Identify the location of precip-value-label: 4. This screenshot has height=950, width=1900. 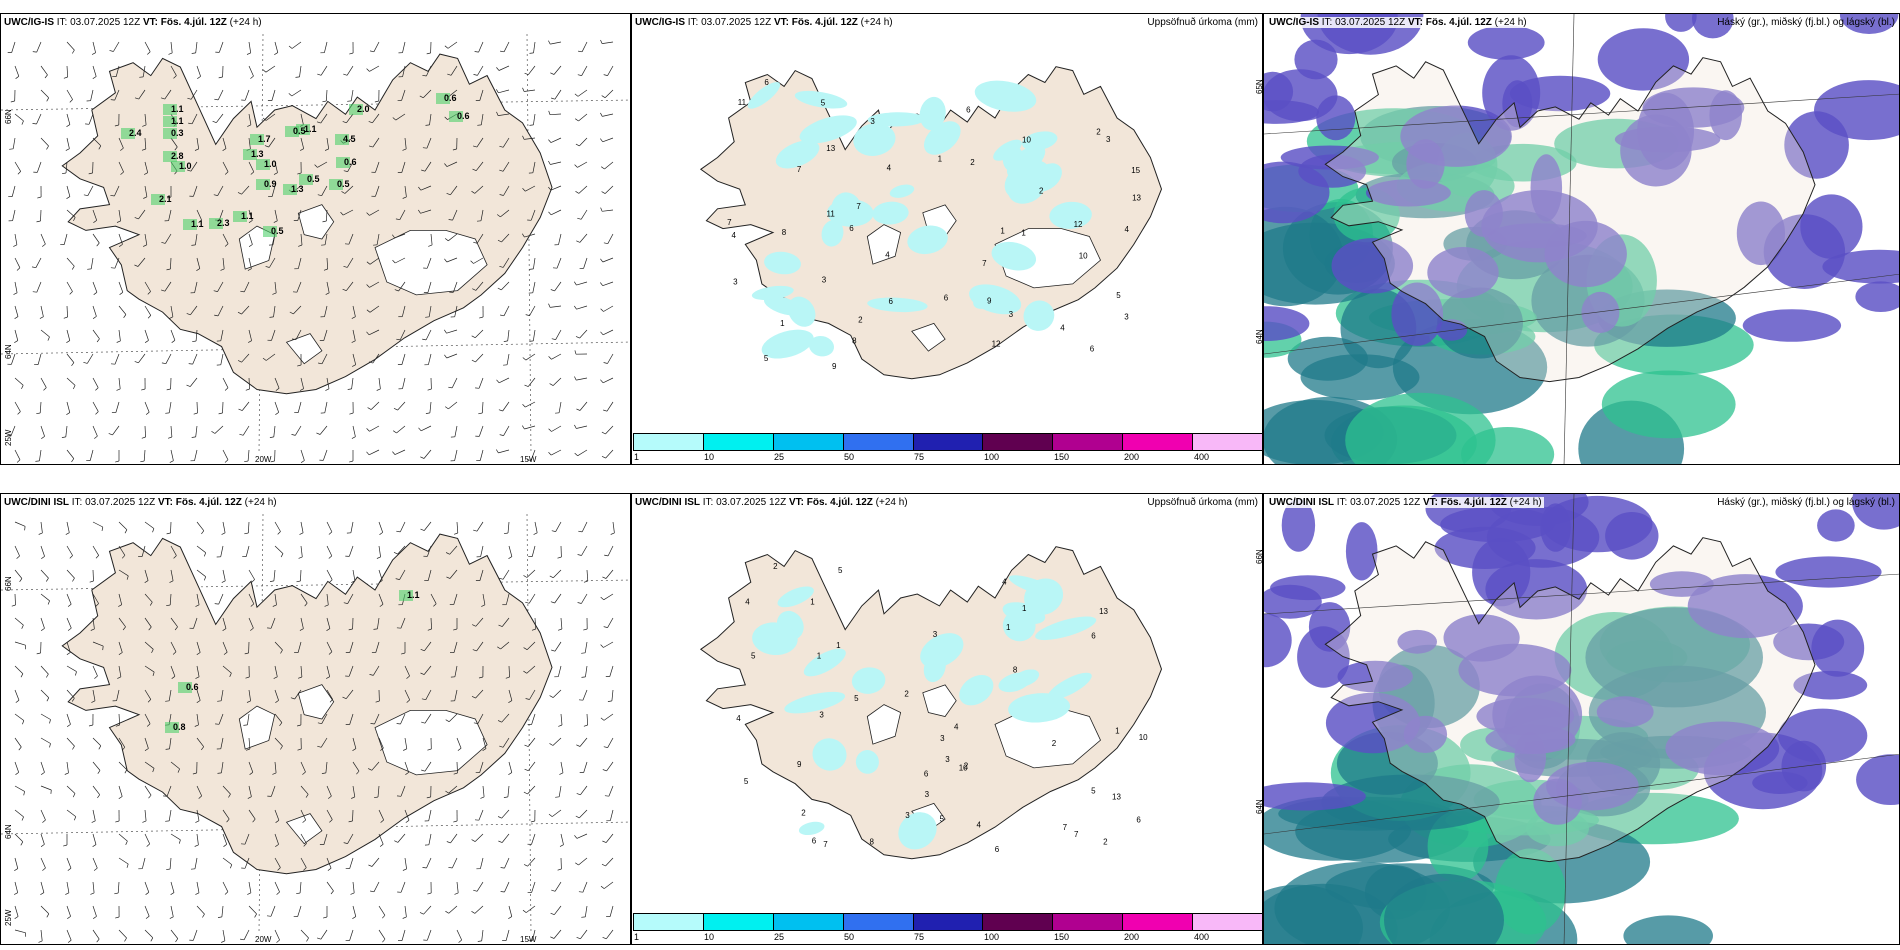
(1004, 582).